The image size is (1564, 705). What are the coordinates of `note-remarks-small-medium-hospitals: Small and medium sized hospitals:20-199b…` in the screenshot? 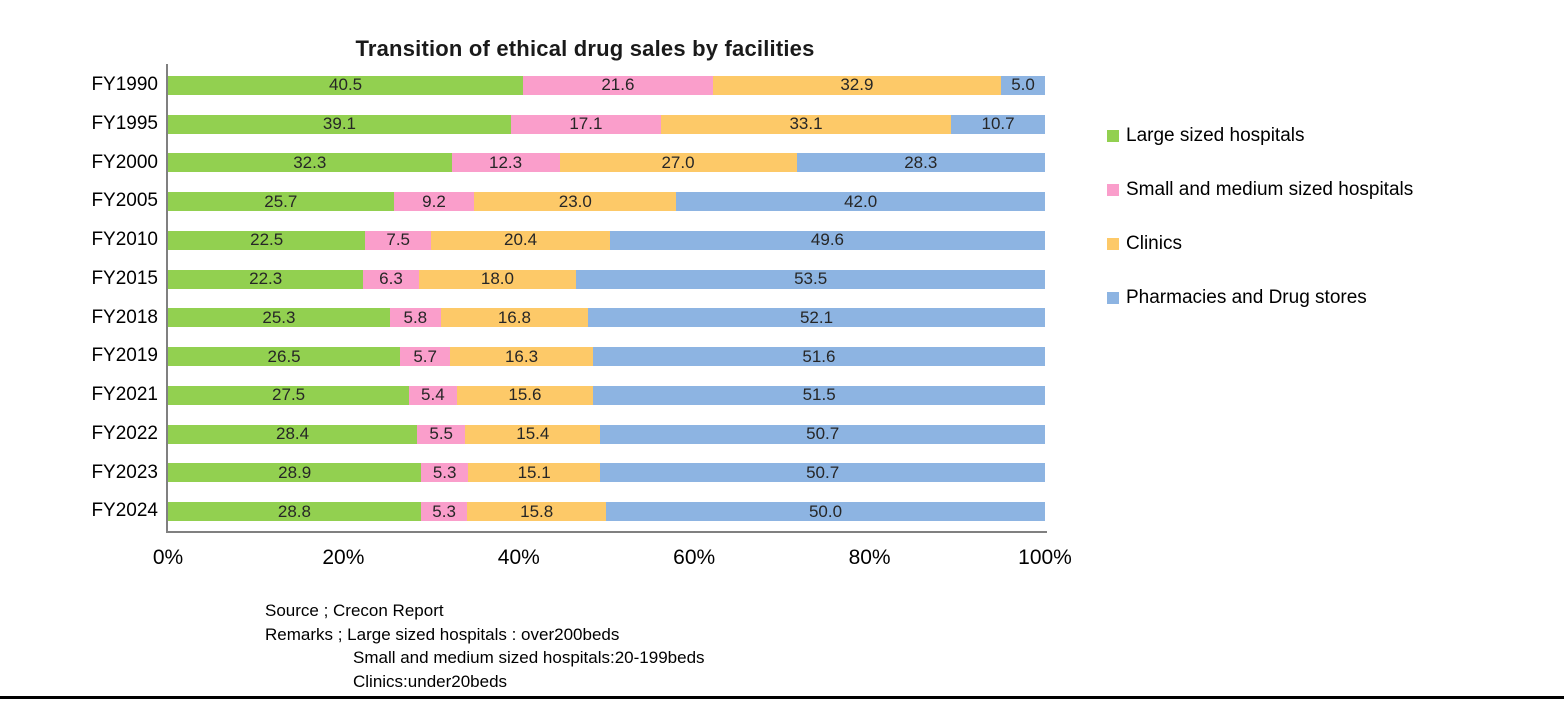 It's located at (529, 657).